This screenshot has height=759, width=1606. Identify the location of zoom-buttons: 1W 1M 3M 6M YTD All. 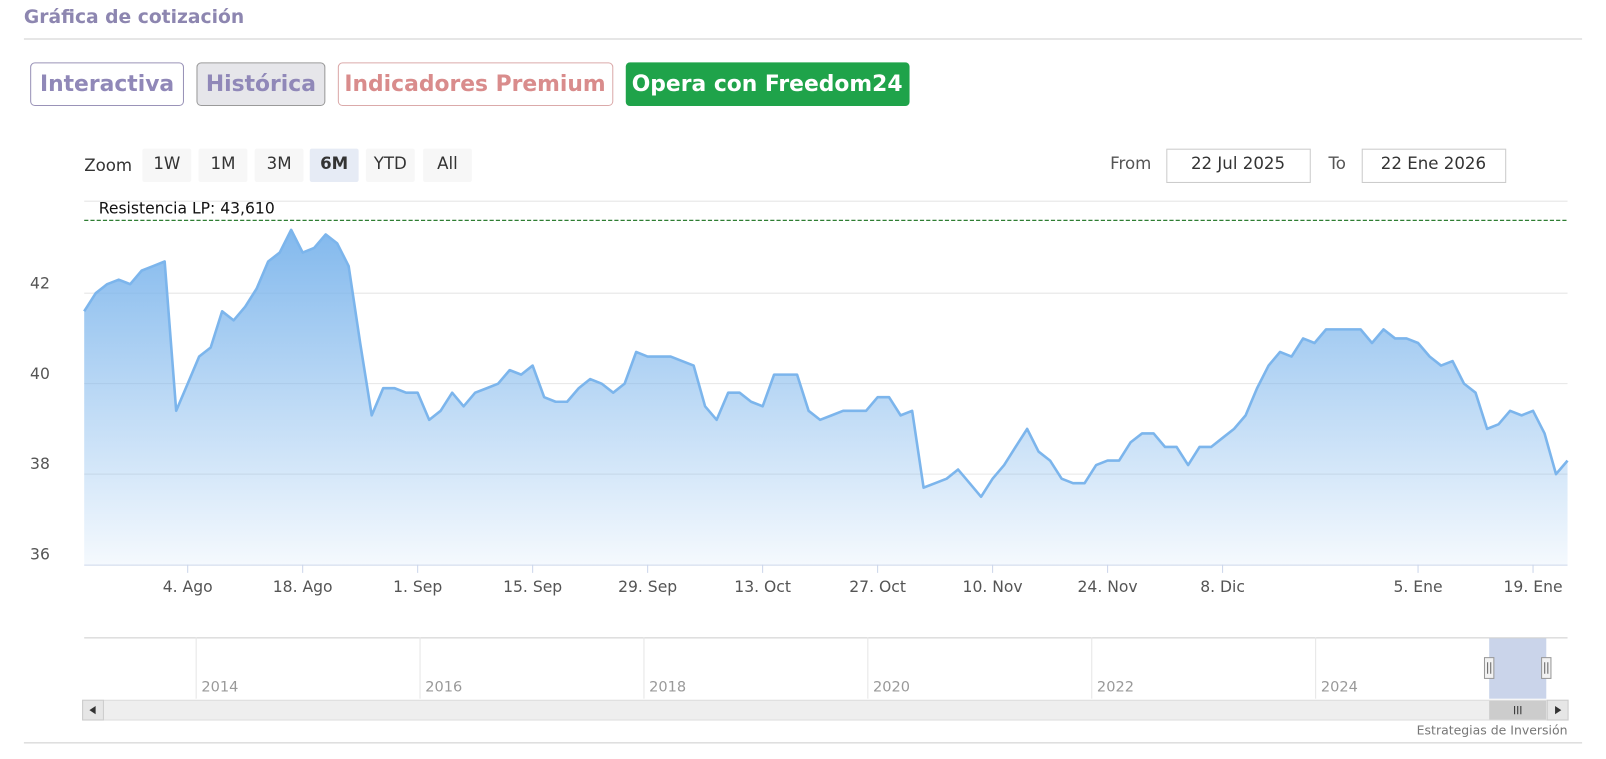
(307, 165).